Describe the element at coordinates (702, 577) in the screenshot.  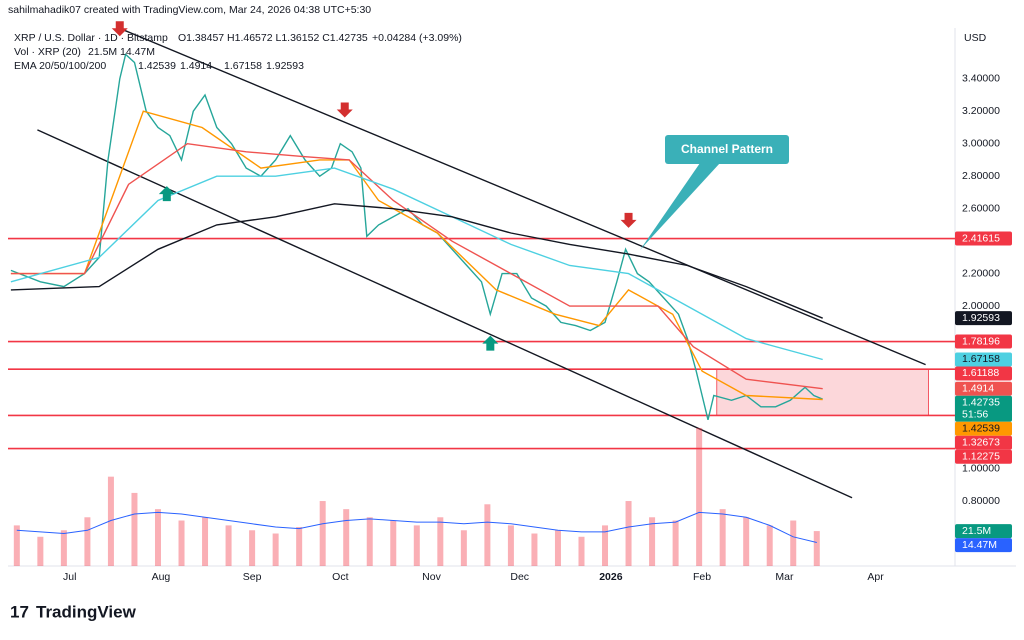
I see `x-tick-label: Feb` at that location.